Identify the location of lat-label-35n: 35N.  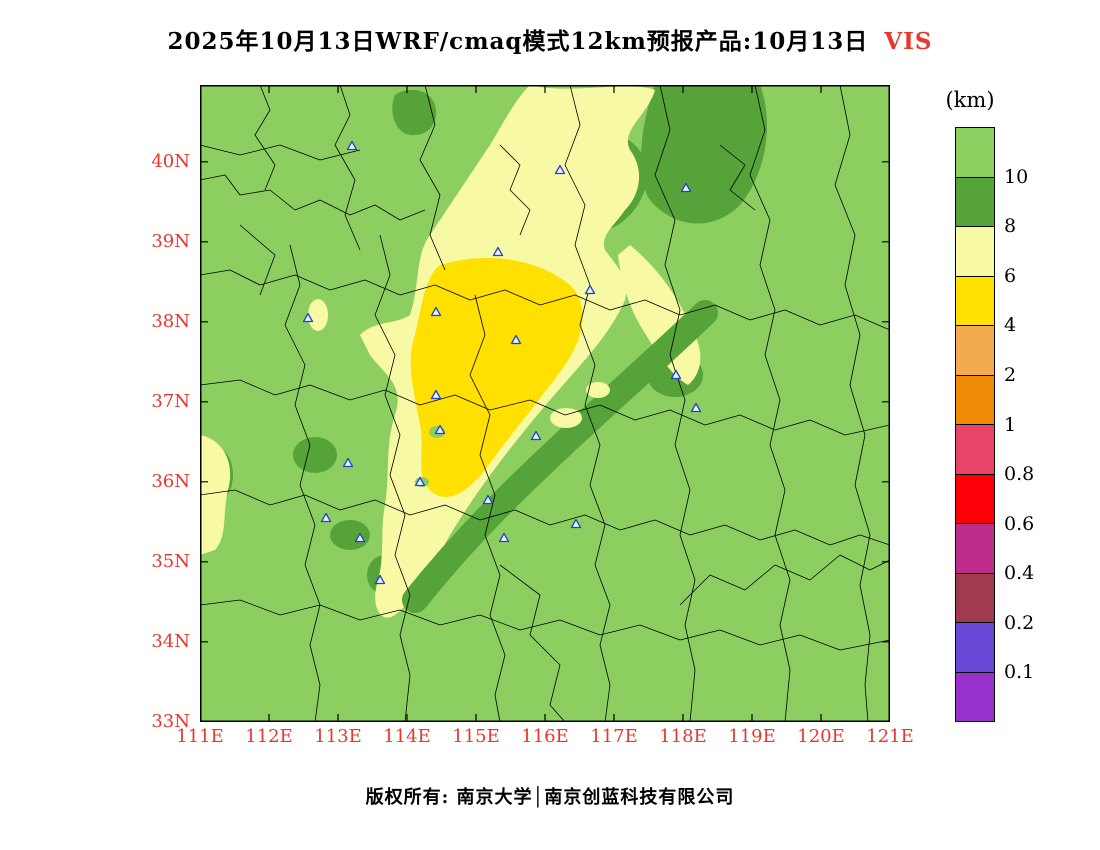
(170, 561).